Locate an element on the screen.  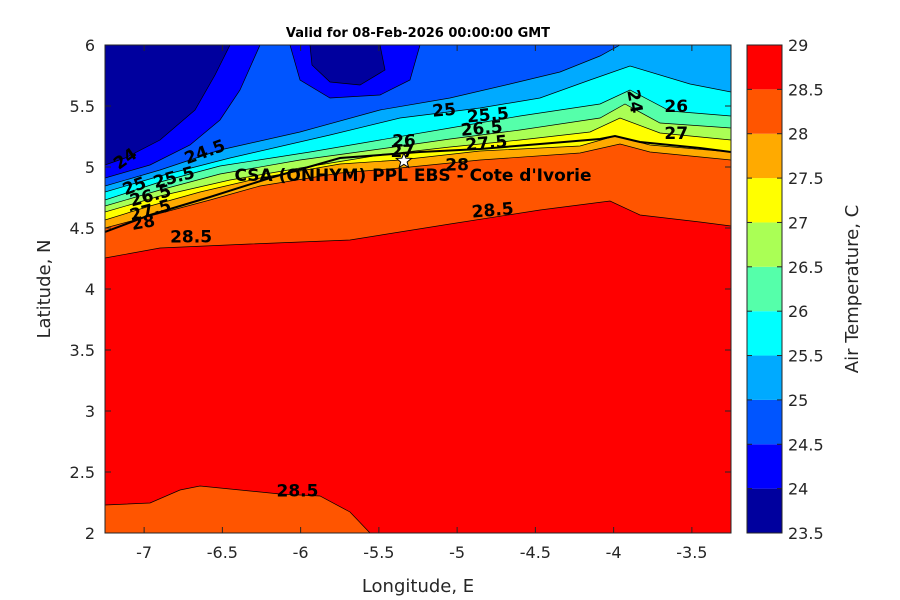
y-tick-label: 5 is located at coordinates (90, 167).